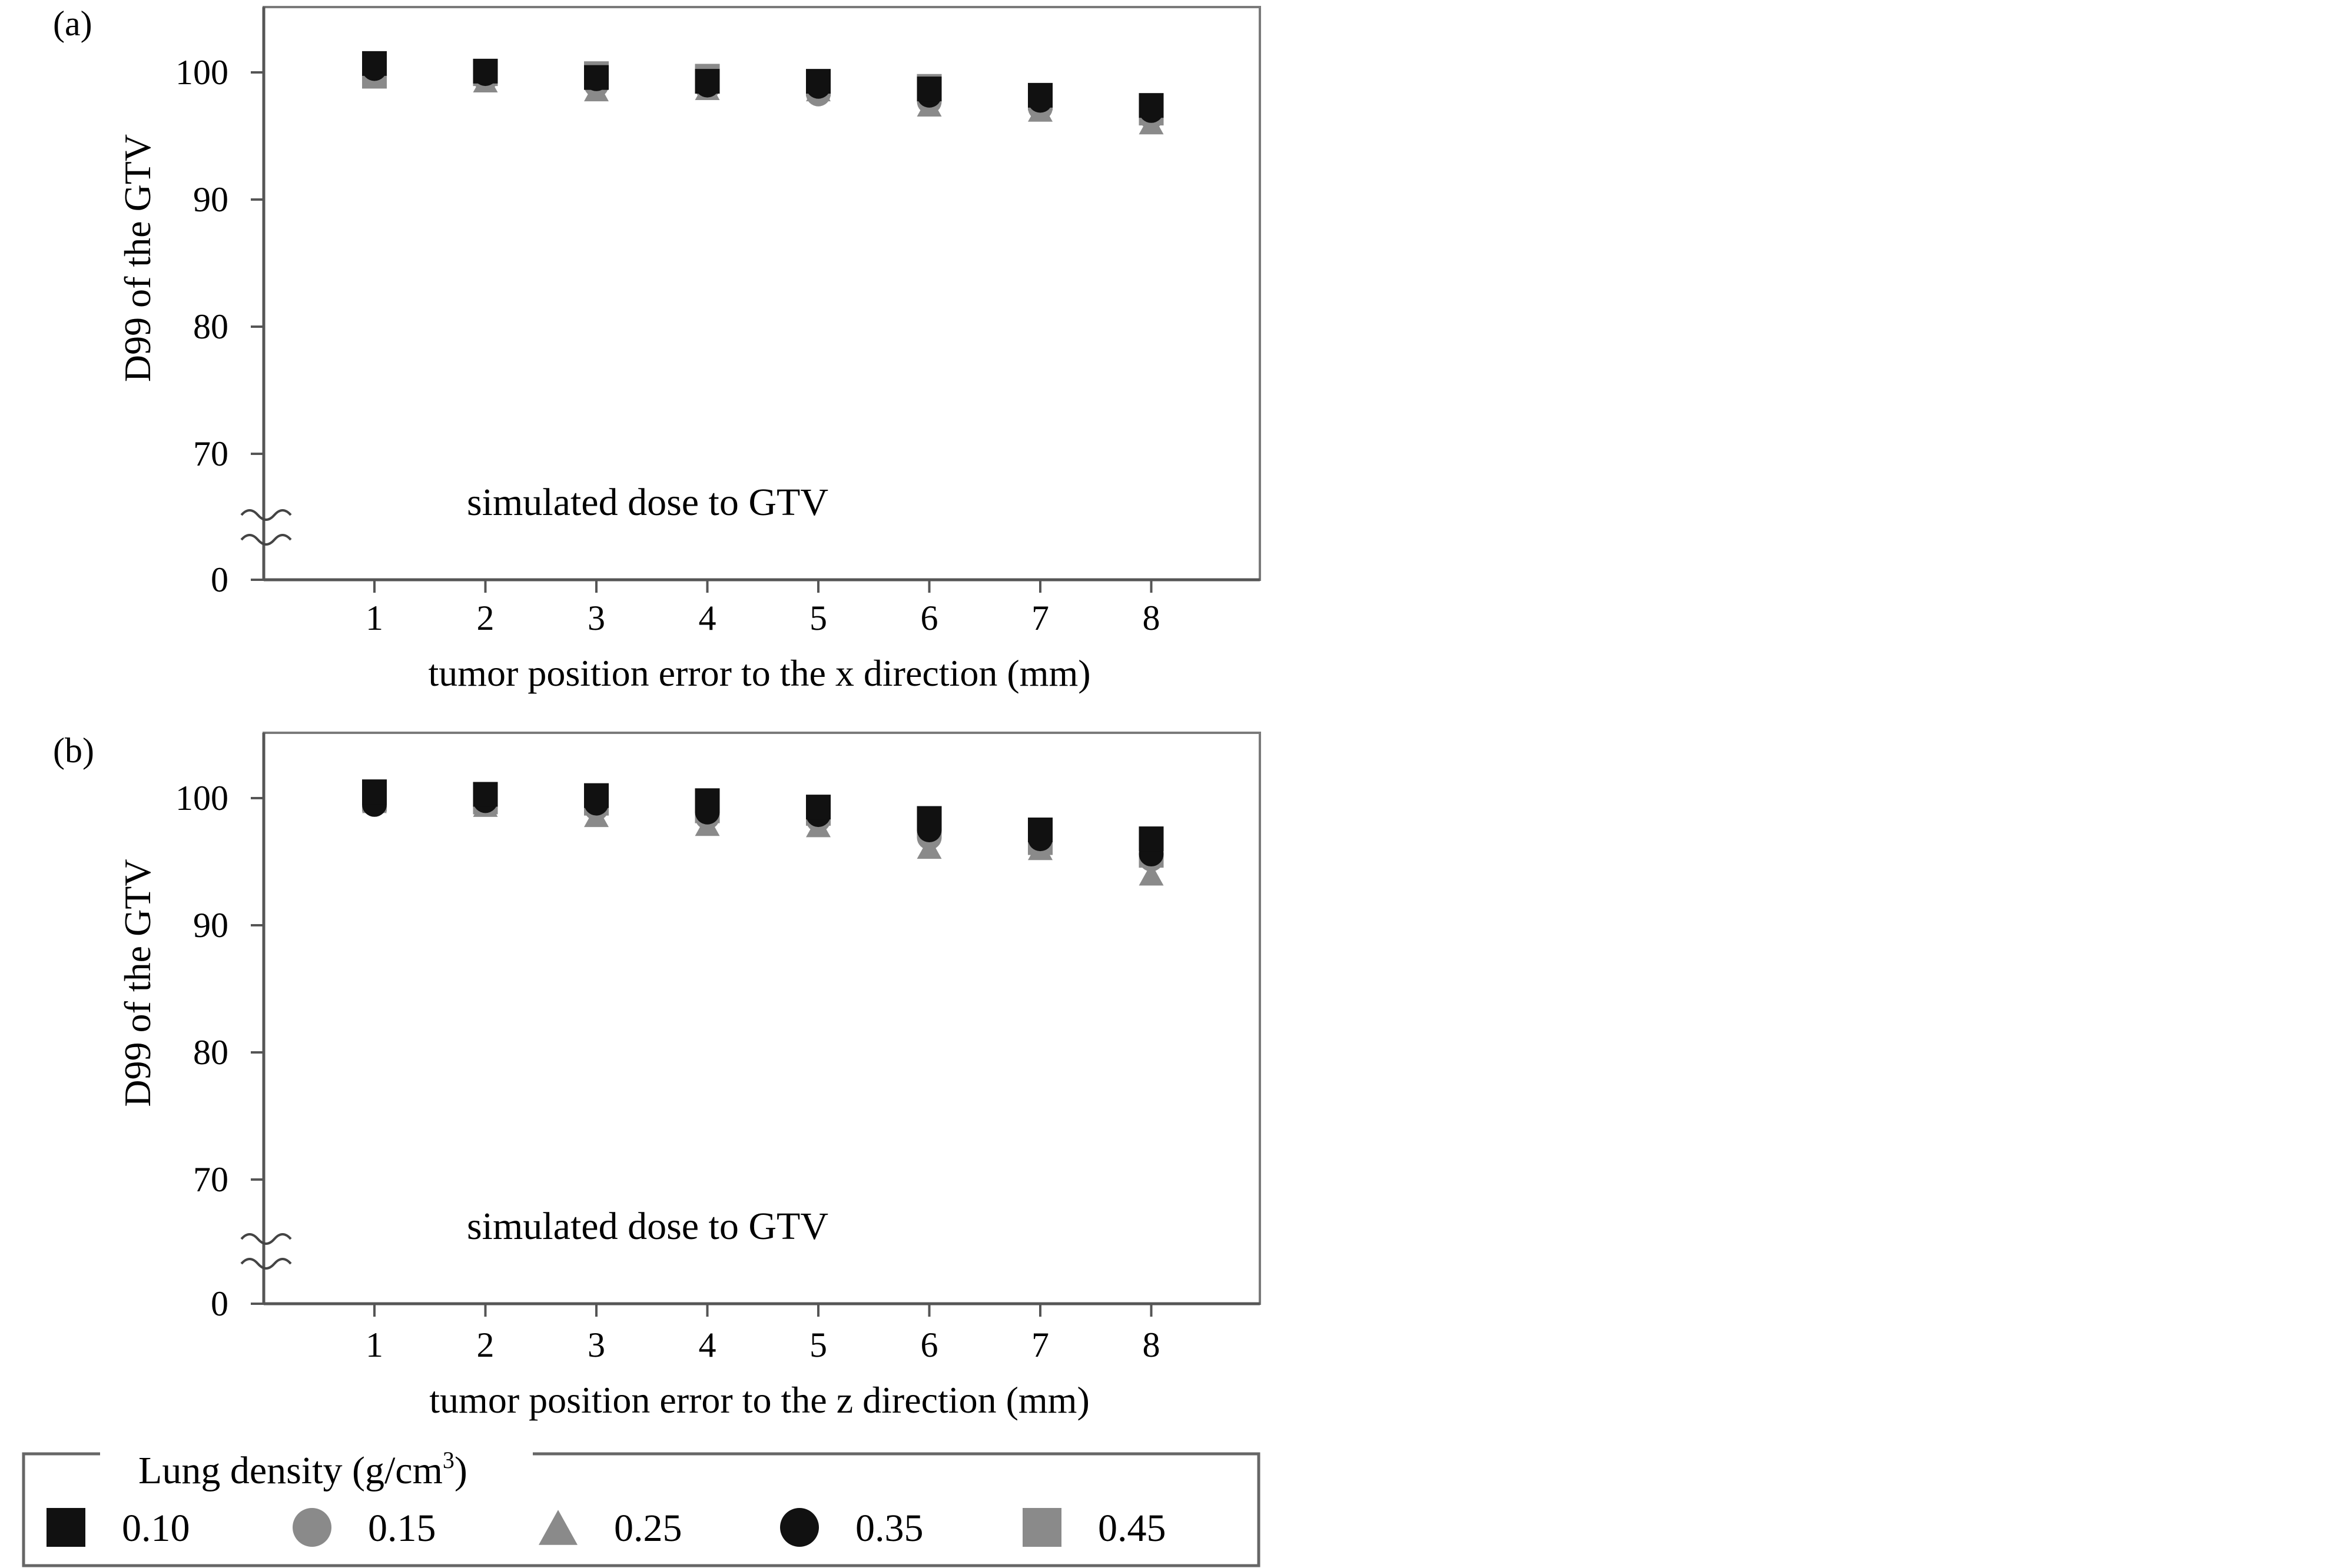 This screenshot has height=1568, width=2339. Describe the element at coordinates (1094, 1528) in the screenshot. I see `legend-item-0.45: 0.45` at that location.